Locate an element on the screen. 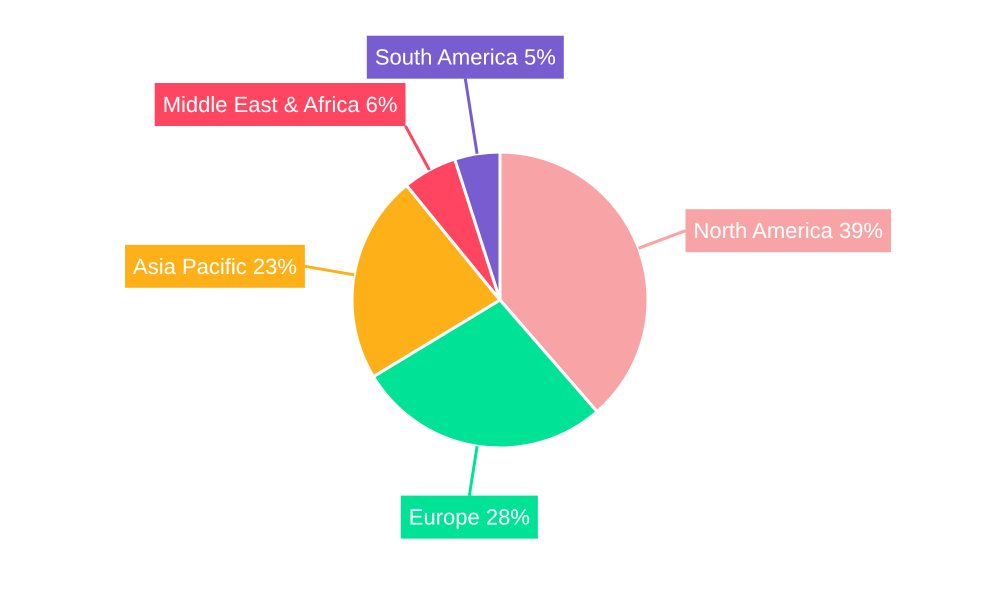 This screenshot has height=600, width=1000. slice-label: Middle East & Africa 6% is located at coordinates (280, 105).